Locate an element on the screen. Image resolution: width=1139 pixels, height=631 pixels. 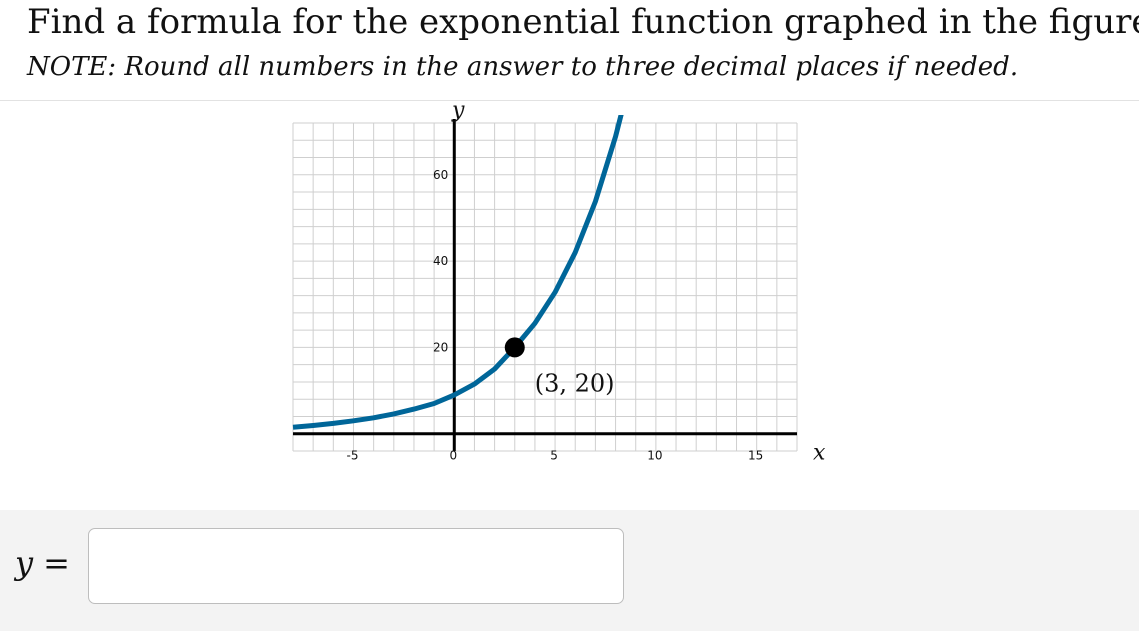
x-tick-label: 0 is located at coordinates (453, 456).